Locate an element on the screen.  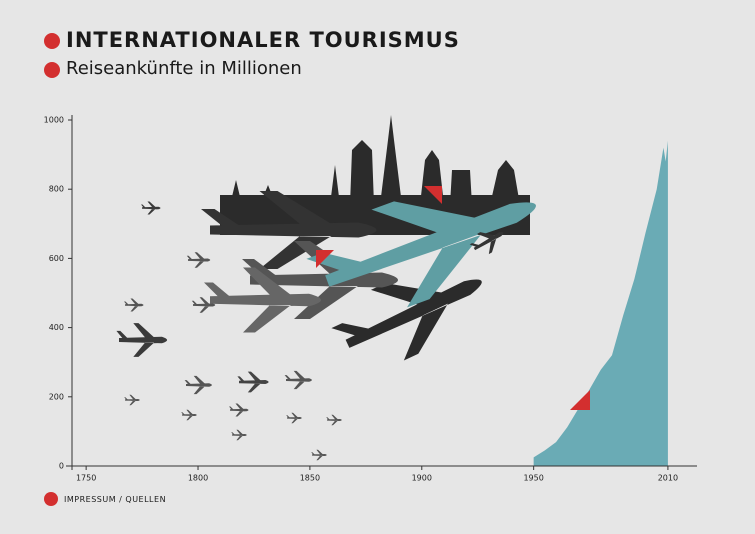
chart-subtitle: Reiseankünfte in Millionen is located at coordinates (184, 68).